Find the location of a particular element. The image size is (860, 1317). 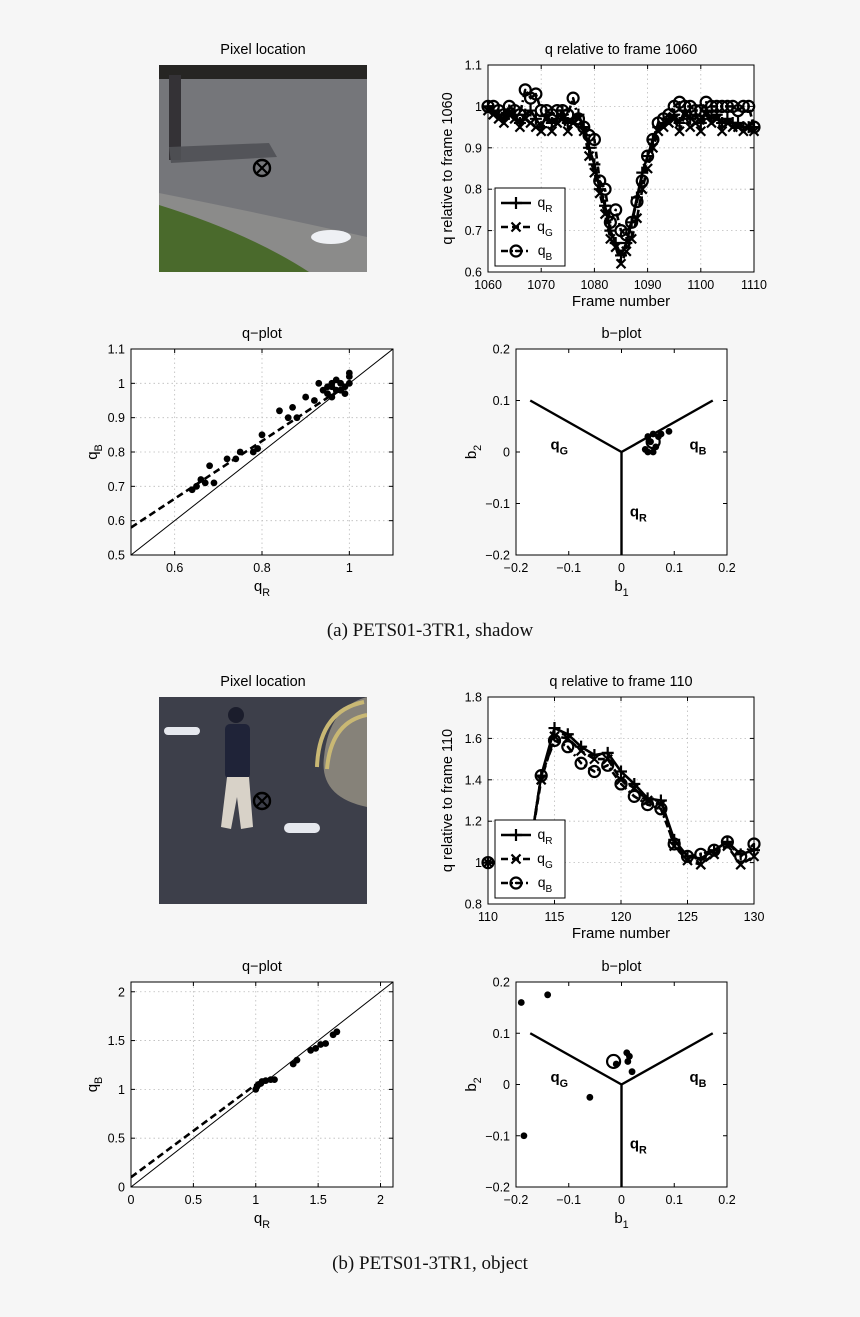

x-tick-label: −0.1 is located at coordinates (568, 568).